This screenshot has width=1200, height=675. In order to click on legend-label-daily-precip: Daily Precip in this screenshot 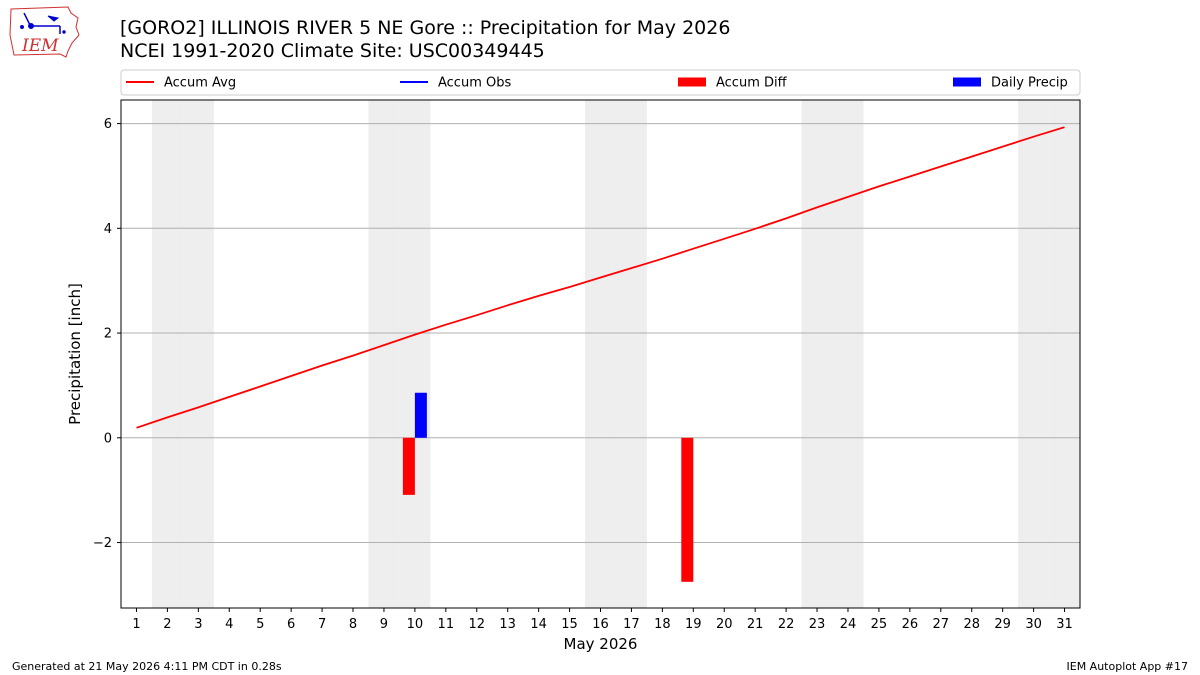, I will do `click(1029, 83)`.